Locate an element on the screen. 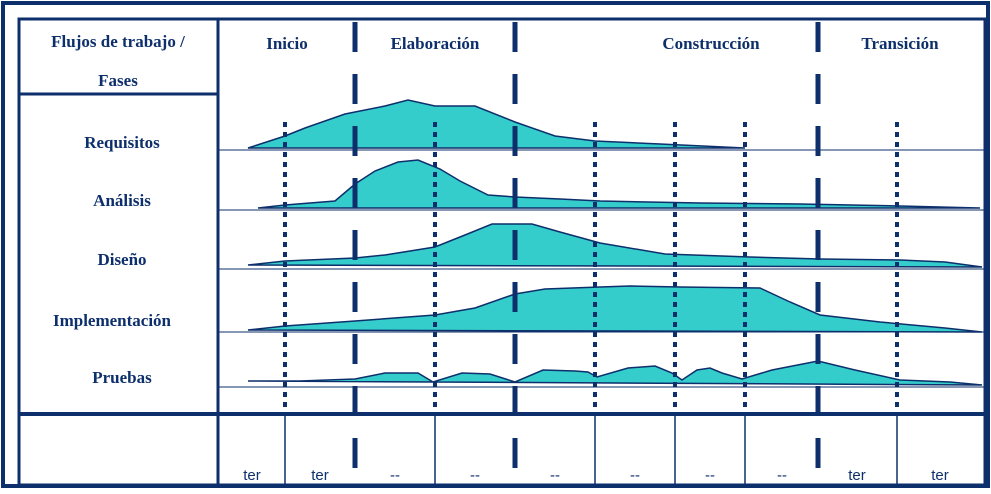  requisitos-curve is located at coordinates (496, 124).